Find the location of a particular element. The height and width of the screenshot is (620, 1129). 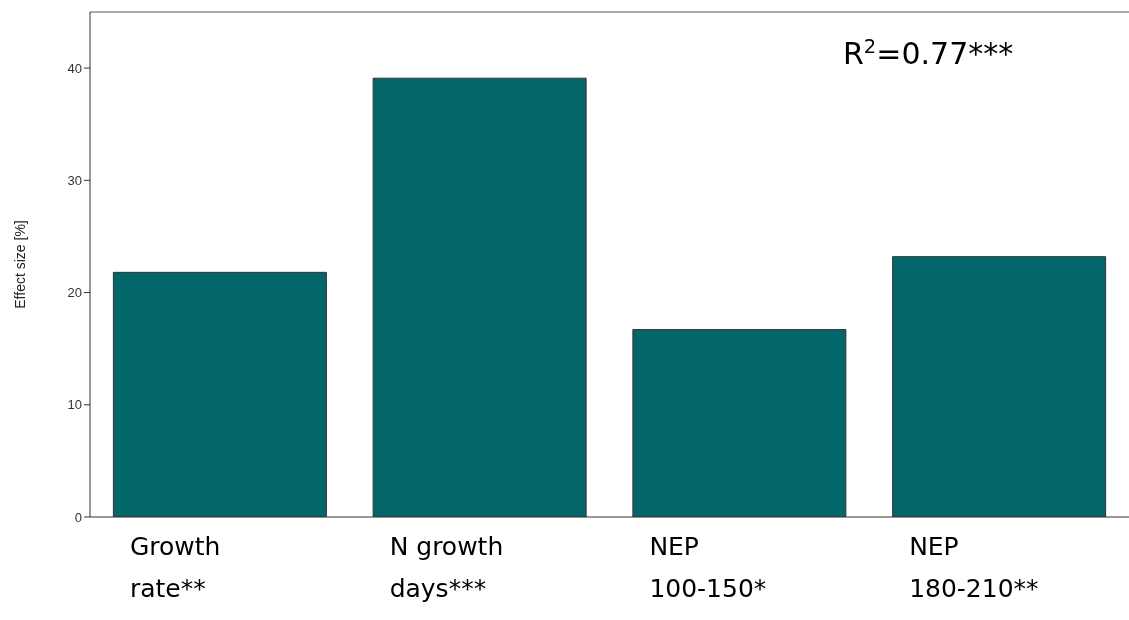

x-tick-label: NEP 180-210** is located at coordinates (974, 567).